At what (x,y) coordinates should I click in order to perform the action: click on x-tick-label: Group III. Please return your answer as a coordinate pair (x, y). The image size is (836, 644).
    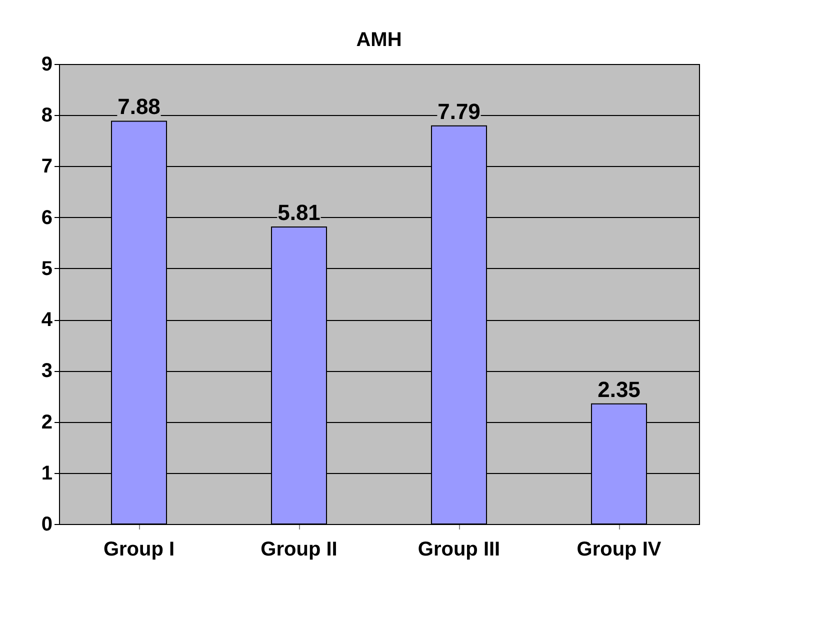
    Looking at the image, I should click on (459, 549).